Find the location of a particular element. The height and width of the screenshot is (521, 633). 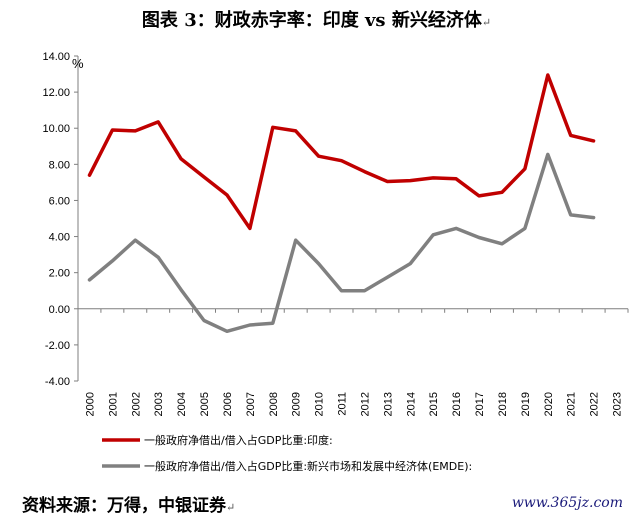

x-tick-label: 2009 is located at coordinates (297, 404).